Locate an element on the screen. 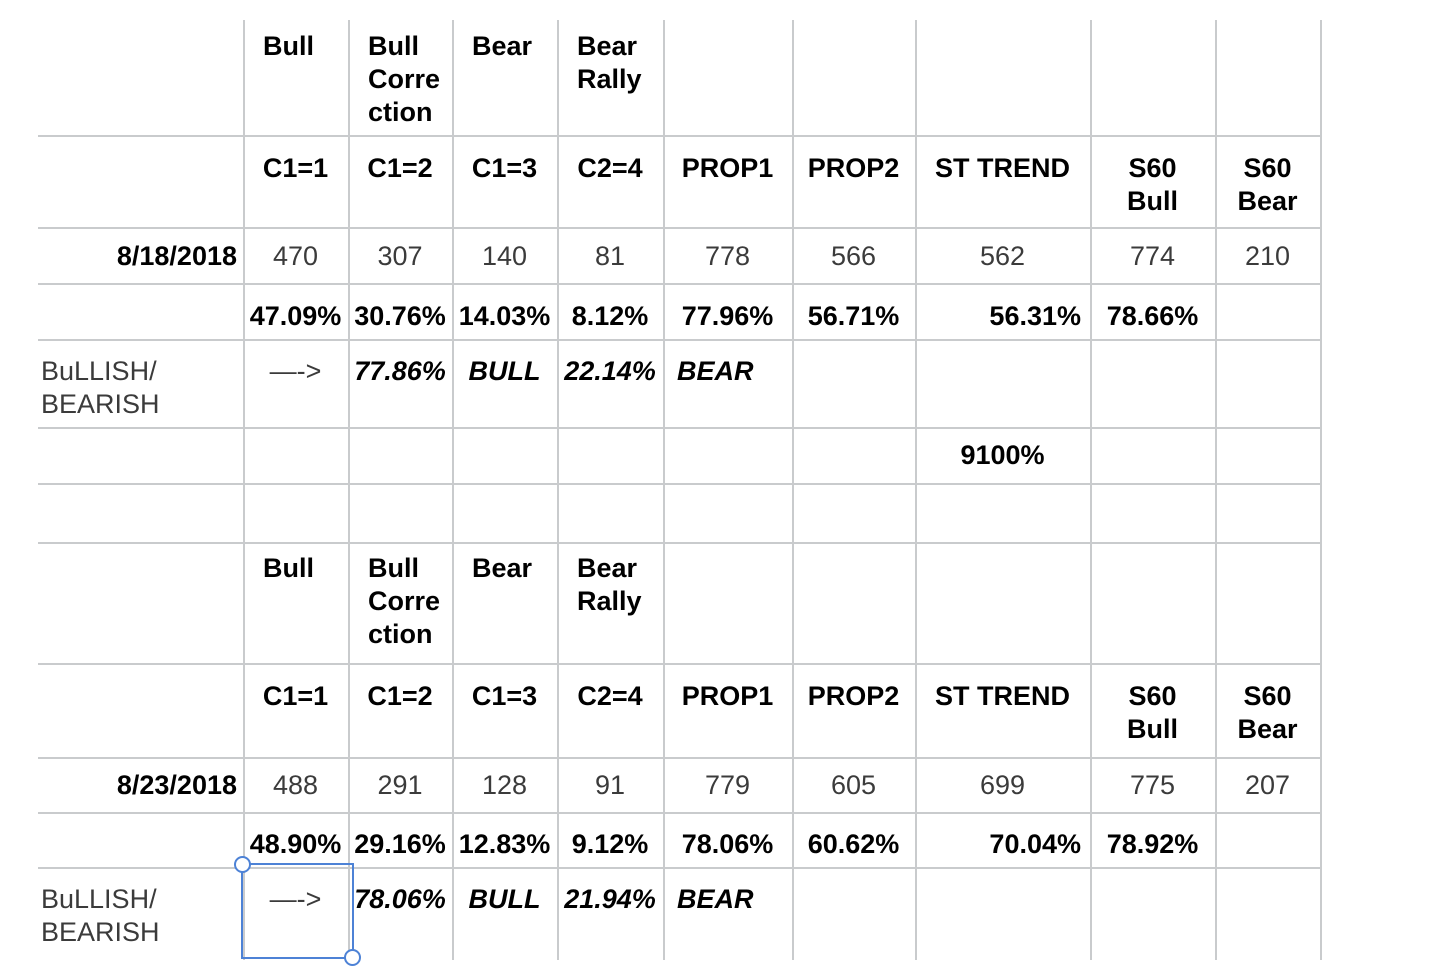 The width and height of the screenshot is (1442, 966). cell-signal-bull-pct: 77.86% is located at coordinates (400, 371).